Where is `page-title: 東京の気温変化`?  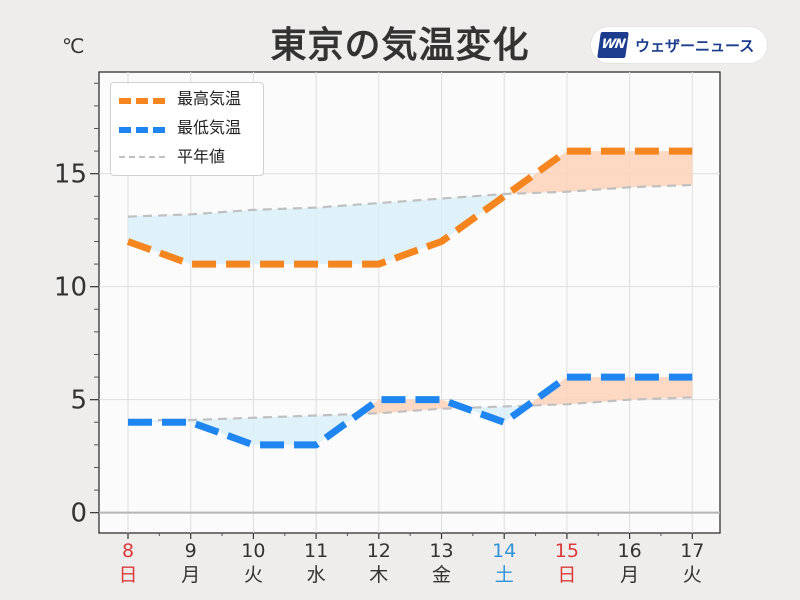 page-title: 東京の気温変化 is located at coordinates (400, 45).